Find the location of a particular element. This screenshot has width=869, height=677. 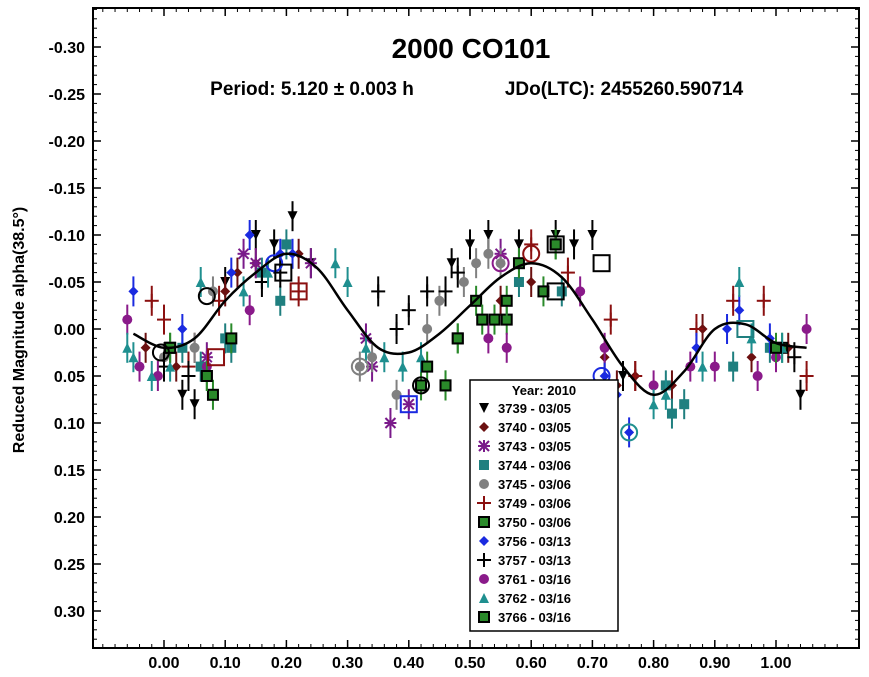

y-axis-label: Reduced Magnitude alpha(38.5°) is located at coordinates (19, 330).